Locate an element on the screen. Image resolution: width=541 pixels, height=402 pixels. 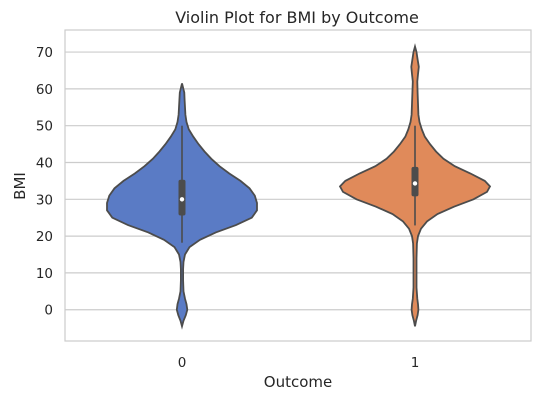
y-tick-label: 20 is located at coordinates (44, 237).